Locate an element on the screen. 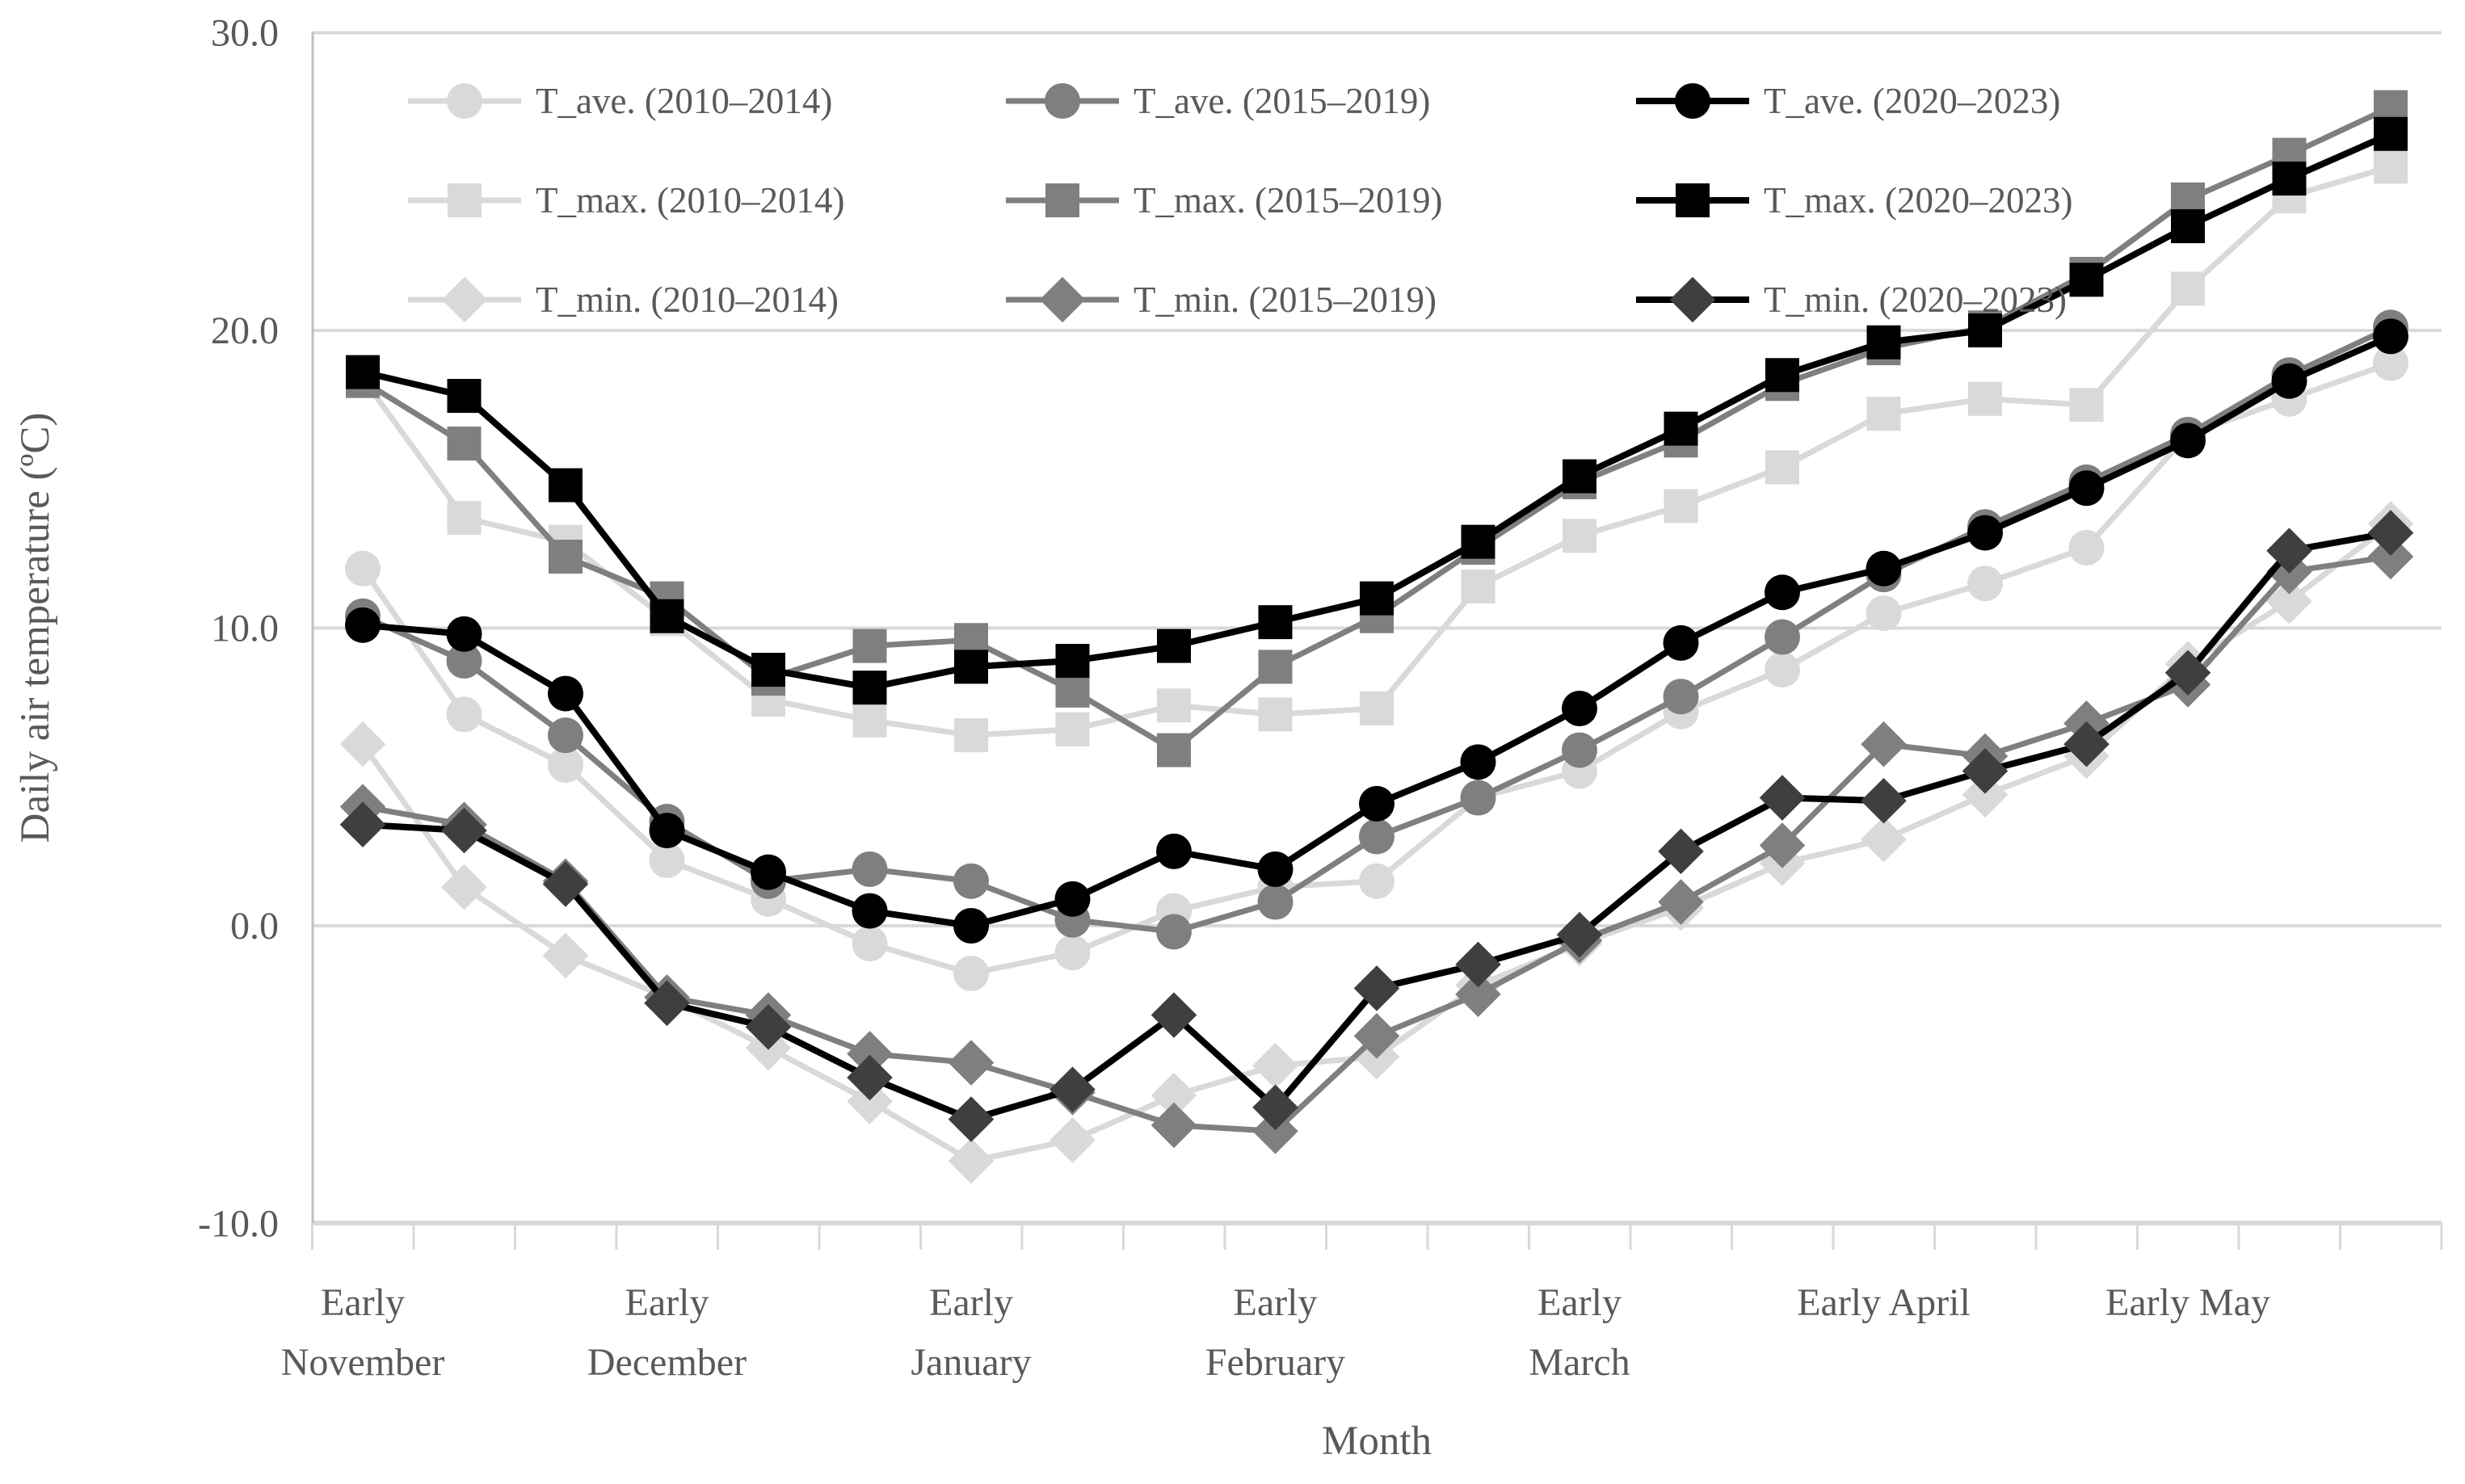 Image resolution: width=2465 pixels, height=1484 pixels. legend-item-max_2020: T_max. (2020–2023) is located at coordinates (1854, 200).